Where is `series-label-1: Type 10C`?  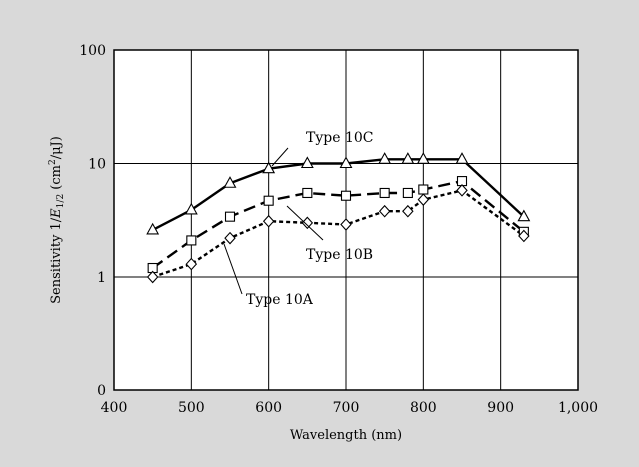
series-label-1: Type 10C is located at coordinates (339, 138).